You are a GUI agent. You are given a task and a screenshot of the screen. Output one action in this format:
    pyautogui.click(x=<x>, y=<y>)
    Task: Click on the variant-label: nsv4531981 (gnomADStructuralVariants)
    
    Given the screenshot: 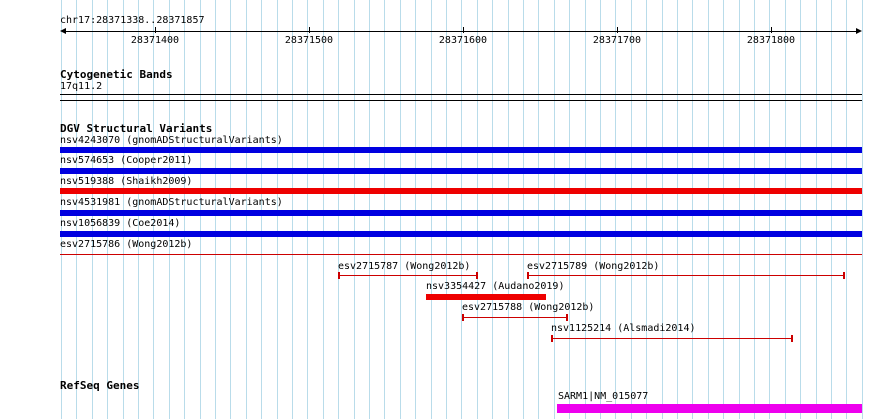 What is the action you would take?
    pyautogui.click(x=171, y=202)
    